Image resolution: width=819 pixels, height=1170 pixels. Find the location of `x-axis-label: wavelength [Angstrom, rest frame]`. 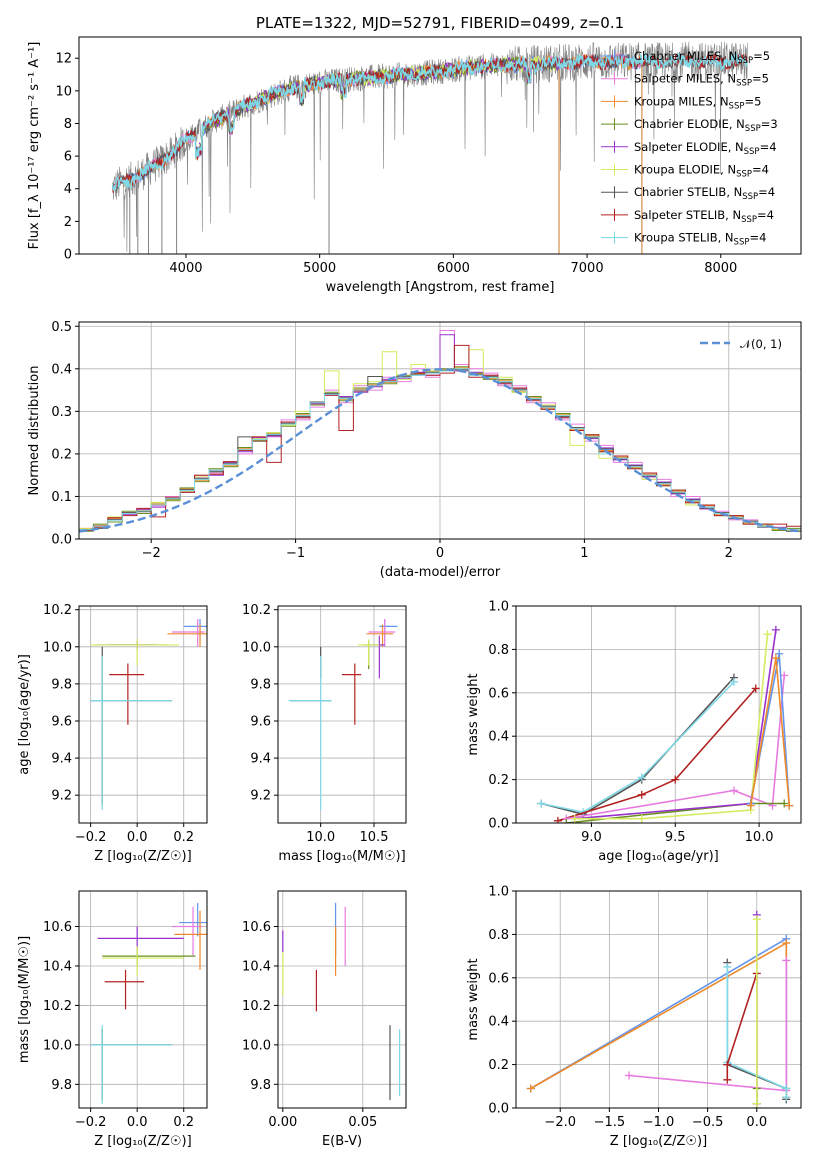

x-axis-label: wavelength [Angstrom, rest frame] is located at coordinates (440, 287).